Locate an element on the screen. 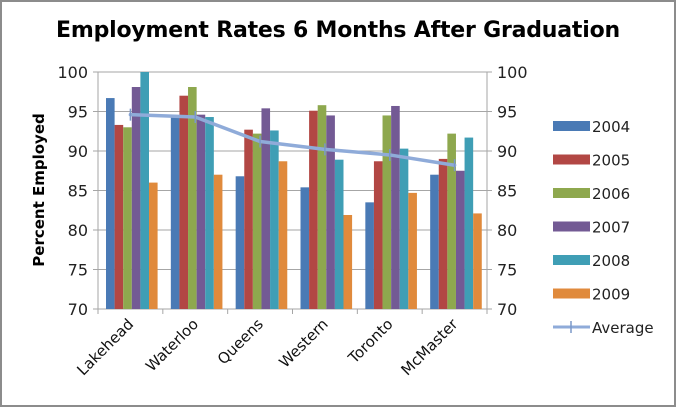  bar-2005-waterloo is located at coordinates (184, 202).